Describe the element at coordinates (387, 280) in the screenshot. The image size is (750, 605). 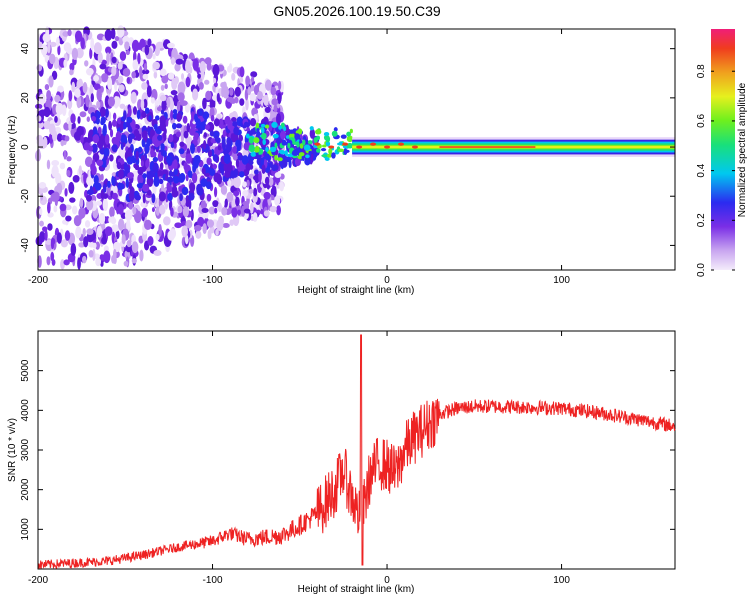
I see `spectrogram-x-tick-label: 0` at that location.